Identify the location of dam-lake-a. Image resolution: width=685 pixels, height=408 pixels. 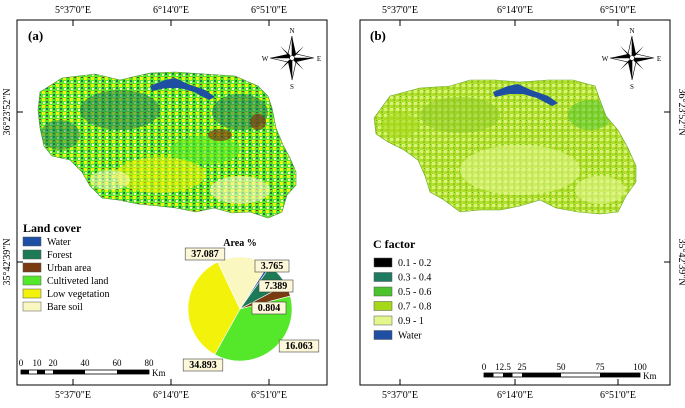
(182, 89).